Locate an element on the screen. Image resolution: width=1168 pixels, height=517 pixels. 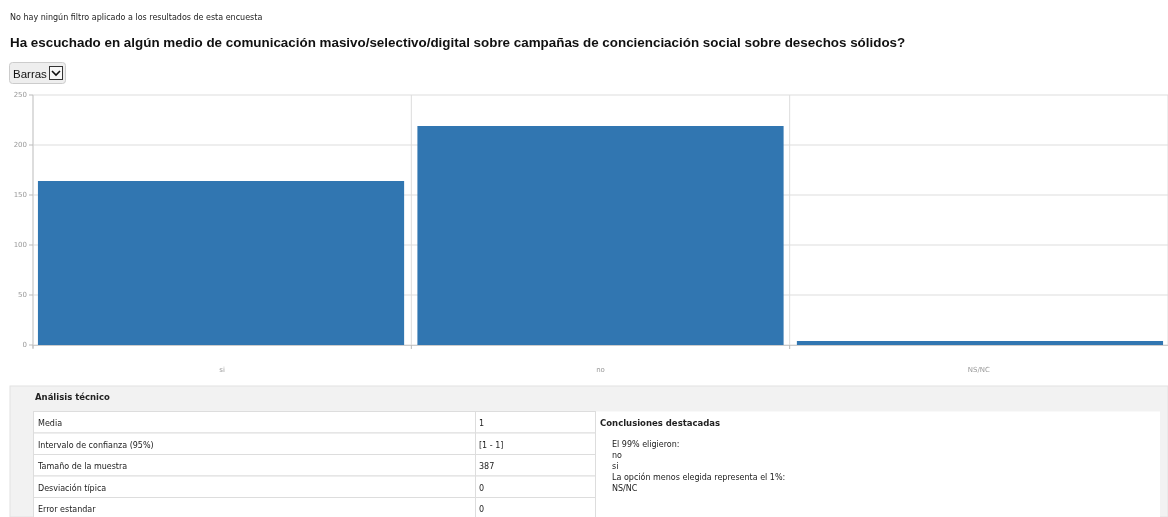
chart-title: Ha escuchado en algún medio de comunicación masivo/selectivo/digital sobre campañas de concienciación social sobre desechos sólidos? is located at coordinates (458, 42).